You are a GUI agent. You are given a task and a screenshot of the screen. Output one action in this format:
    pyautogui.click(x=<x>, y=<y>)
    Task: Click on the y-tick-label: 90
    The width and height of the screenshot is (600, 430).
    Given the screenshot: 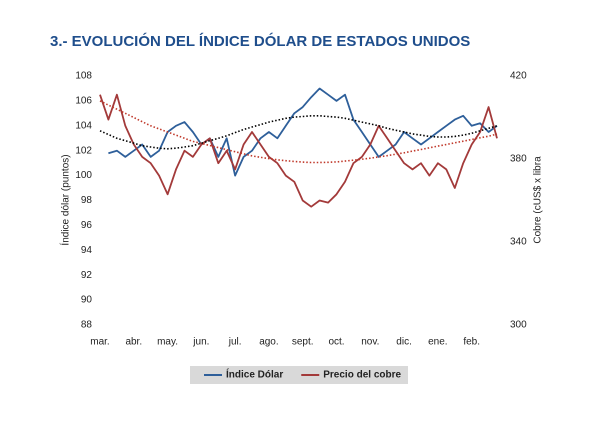 What is the action you would take?
    pyautogui.click(x=87, y=300)
    